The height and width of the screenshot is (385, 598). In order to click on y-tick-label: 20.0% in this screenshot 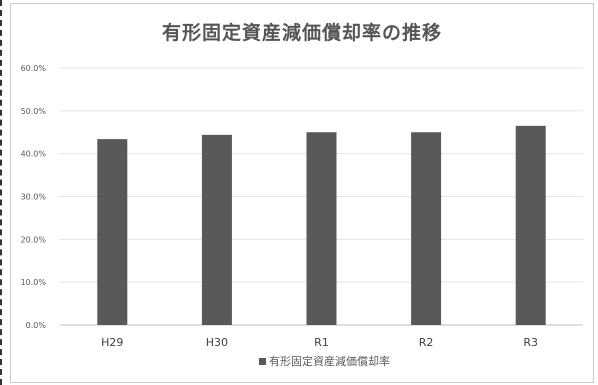, I will do `click(34, 239)`.